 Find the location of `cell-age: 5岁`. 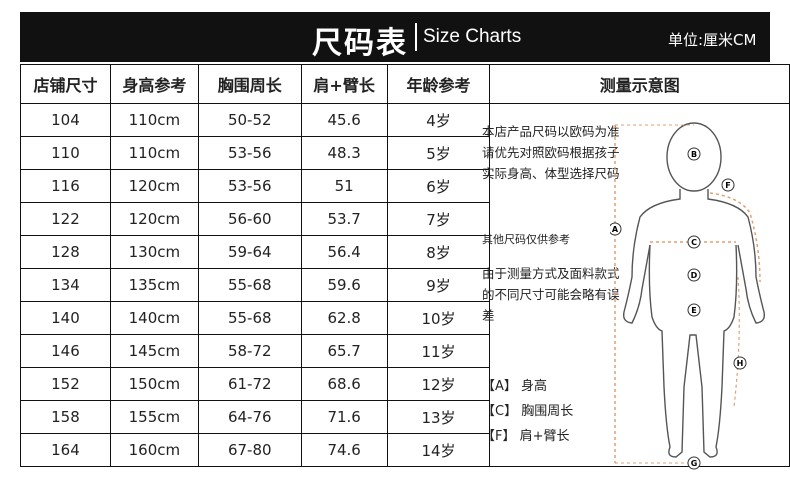

cell-age: 5岁 is located at coordinates (438, 153).